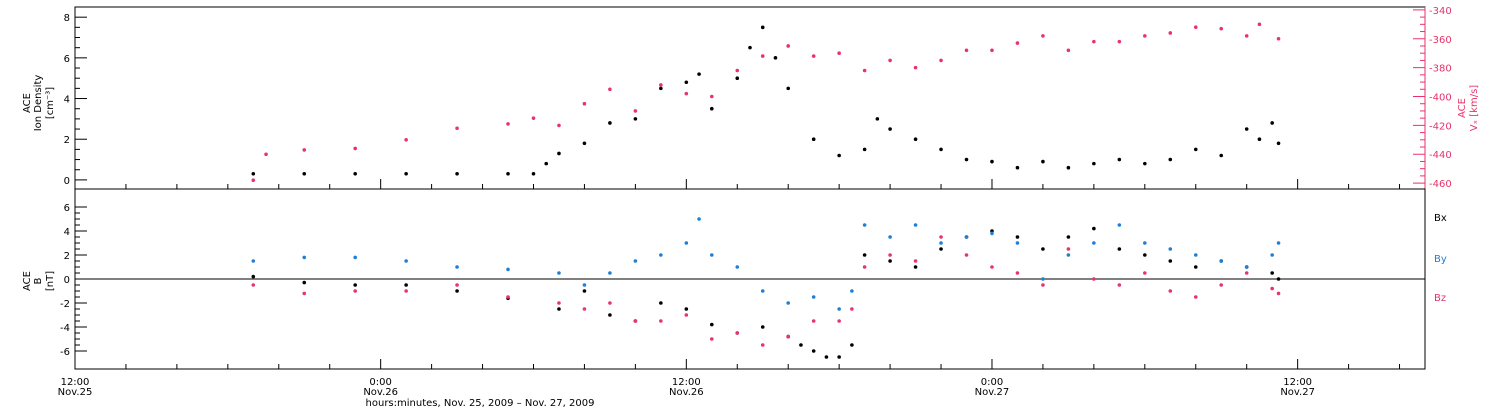 The width and height of the screenshot is (1500, 410). What do you see at coordinates (1440, 40) in the screenshot?
I see `velocity-tick-label: -360` at bounding box center [1440, 40].